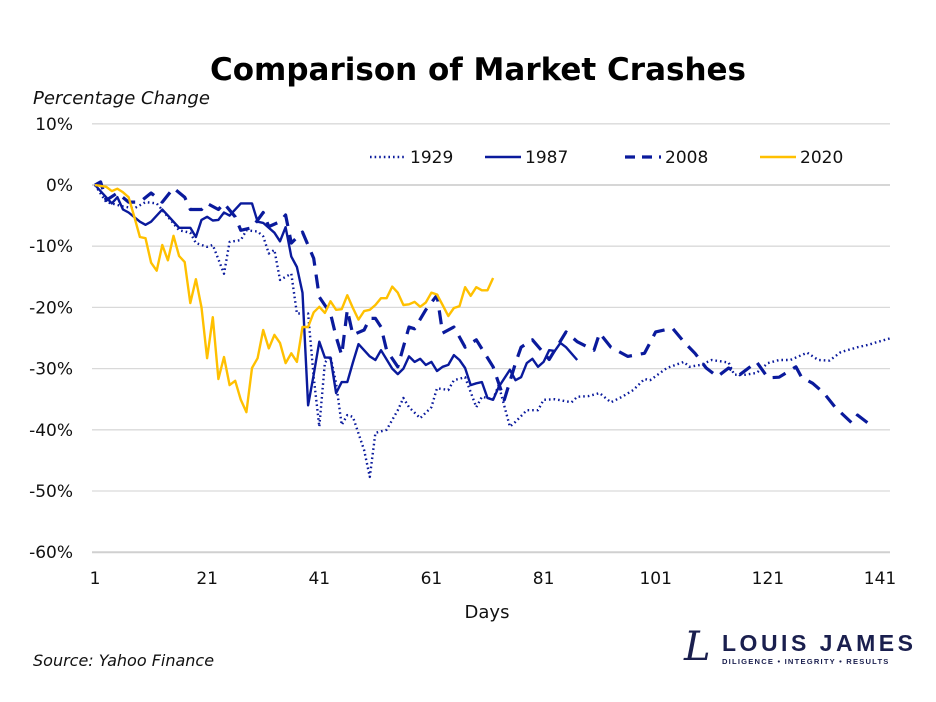 This screenshot has width=936, height=702. Describe the element at coordinates (768, 579) in the screenshot. I see `x-tick-label: 121` at that location.